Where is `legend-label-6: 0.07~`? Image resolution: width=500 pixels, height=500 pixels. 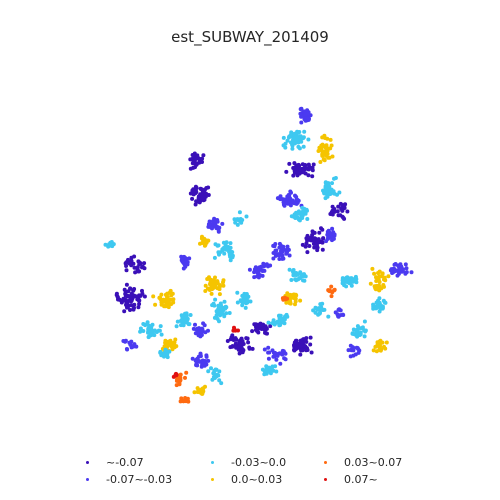
legend-label-6: 0.07~ is located at coordinates (361, 479).